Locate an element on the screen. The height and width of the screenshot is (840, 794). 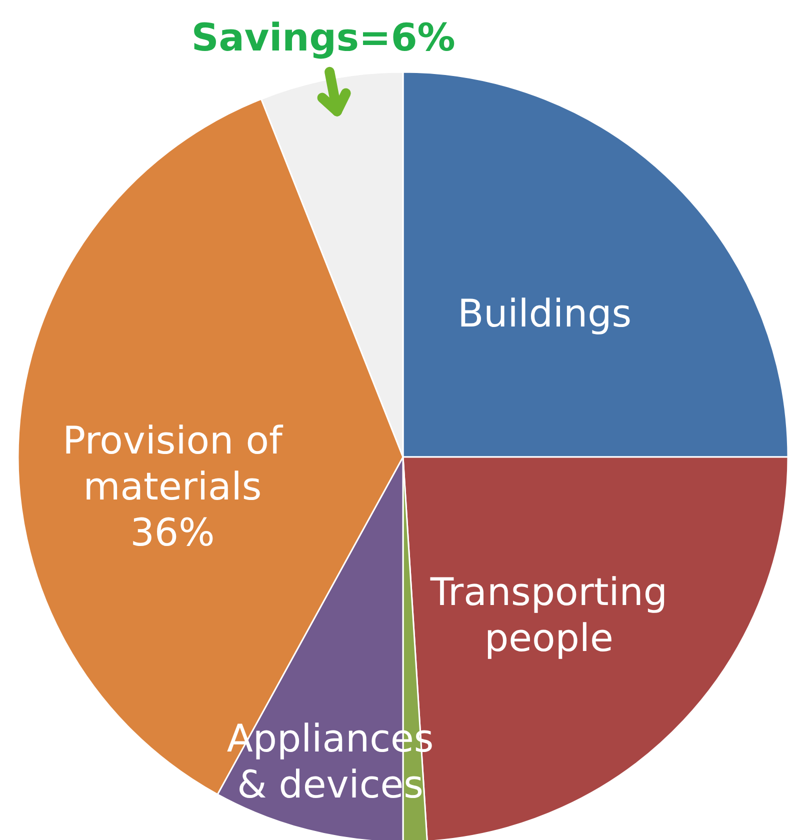
slice-label: Buildings is located at coordinates (545, 313).